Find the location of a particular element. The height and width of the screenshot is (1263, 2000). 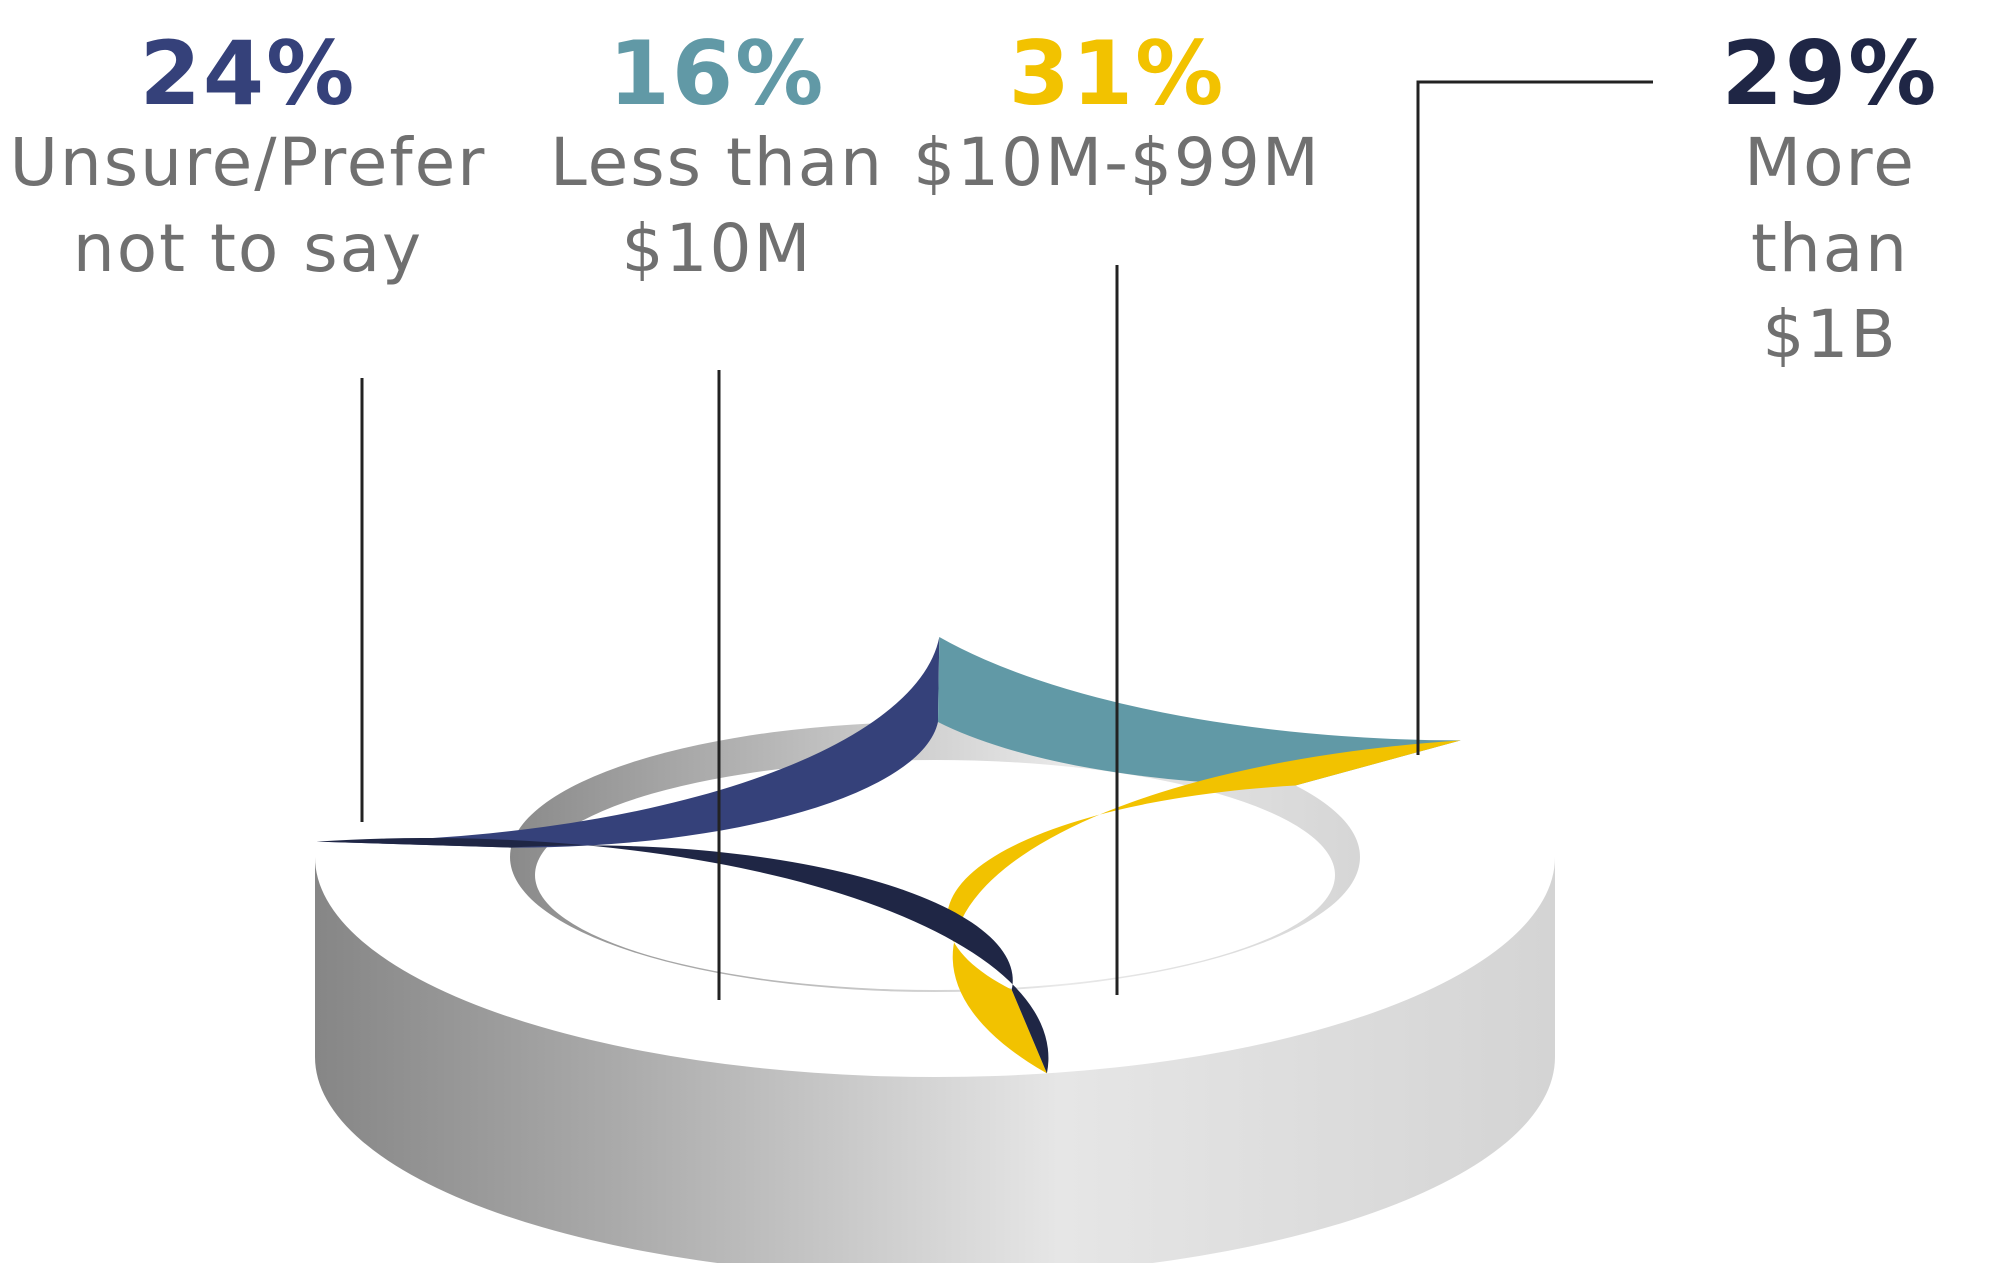

slice-category-label: Unsure/Prefer not to say is located at coordinates (248, 205).